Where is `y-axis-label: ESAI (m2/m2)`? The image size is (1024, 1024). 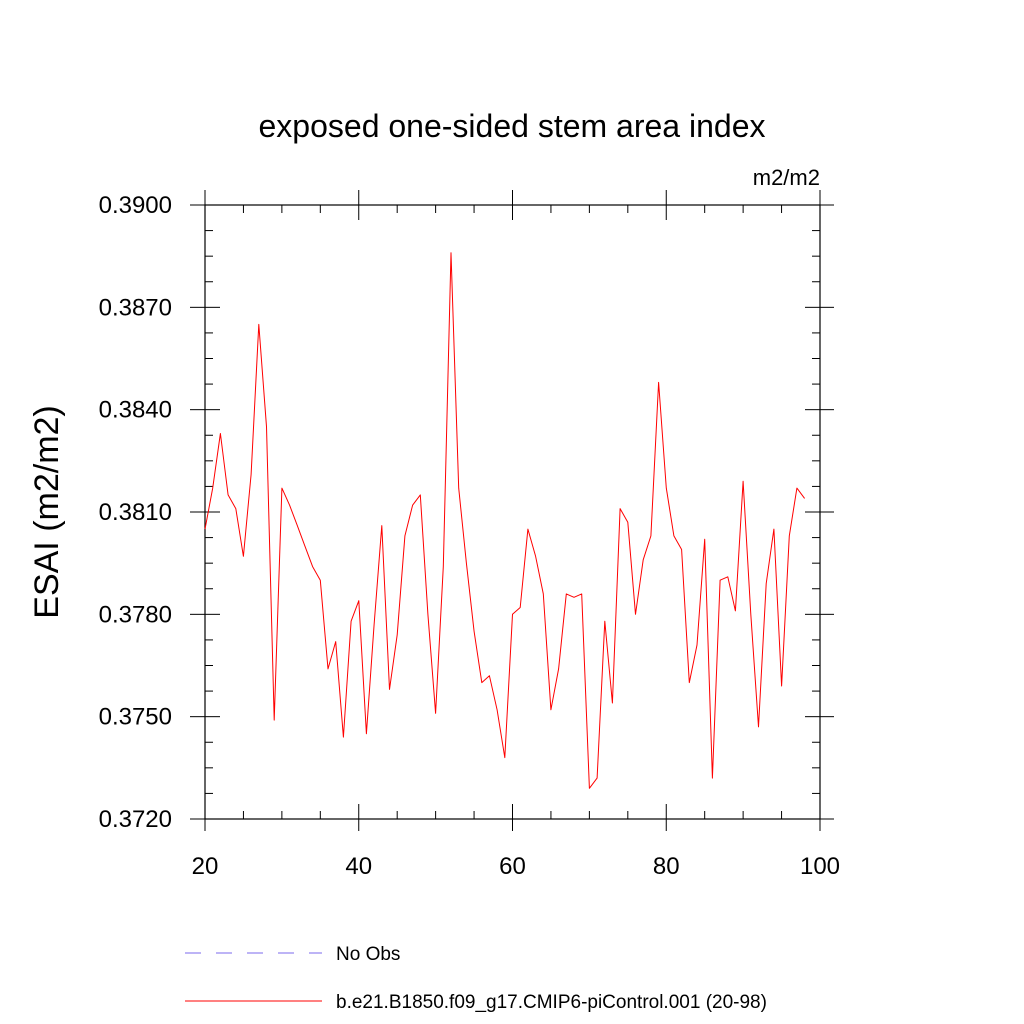 y-axis-label: ESAI (m2/m2) is located at coordinates (47, 511).